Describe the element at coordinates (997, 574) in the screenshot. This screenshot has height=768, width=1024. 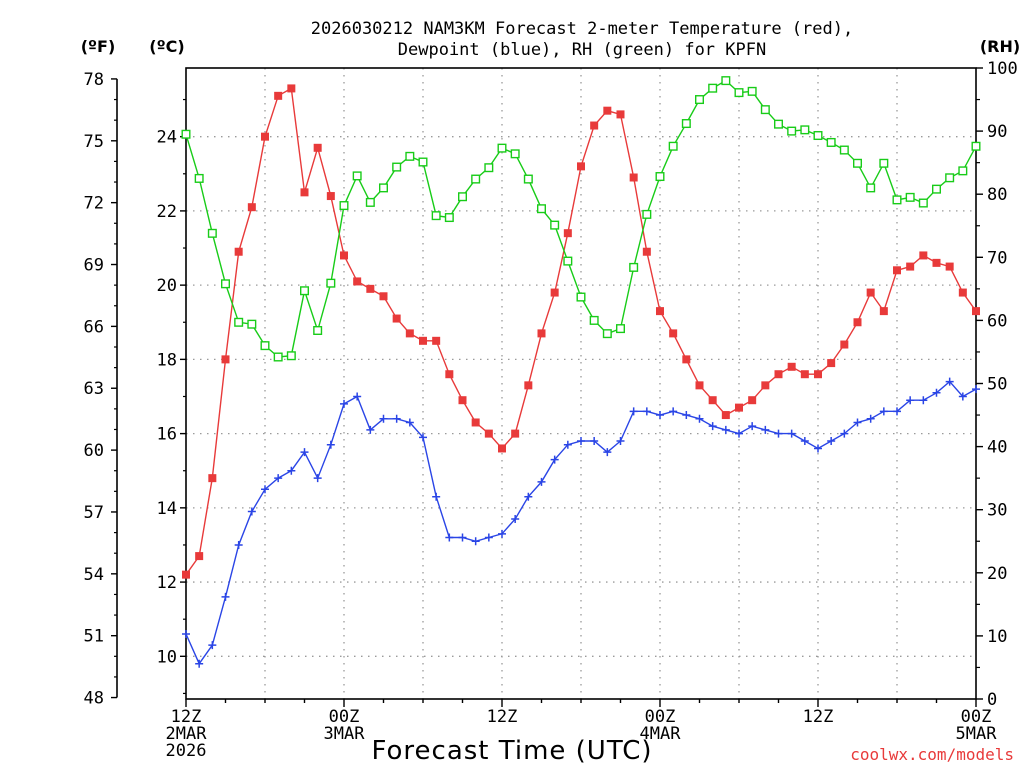
I see `rh-tick-label: 20` at that location.